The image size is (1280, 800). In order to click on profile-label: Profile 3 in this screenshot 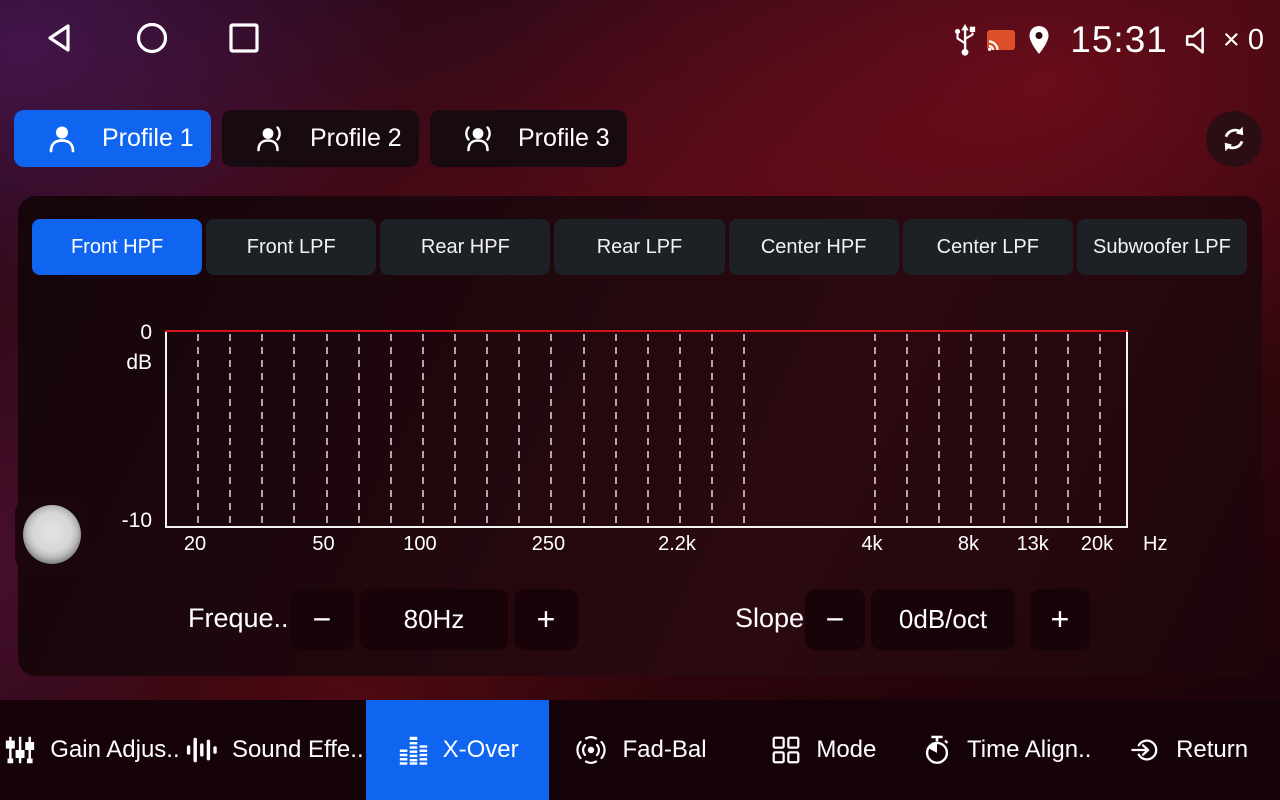, I will do `click(564, 138)`.